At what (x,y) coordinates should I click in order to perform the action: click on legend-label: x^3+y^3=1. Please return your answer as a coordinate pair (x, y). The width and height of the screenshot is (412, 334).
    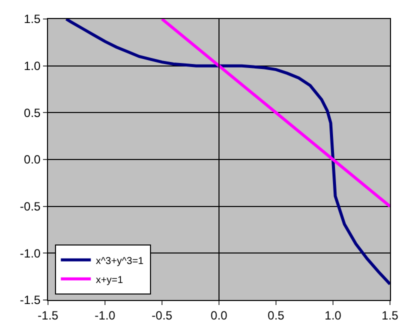
    Looking at the image, I should click on (120, 261).